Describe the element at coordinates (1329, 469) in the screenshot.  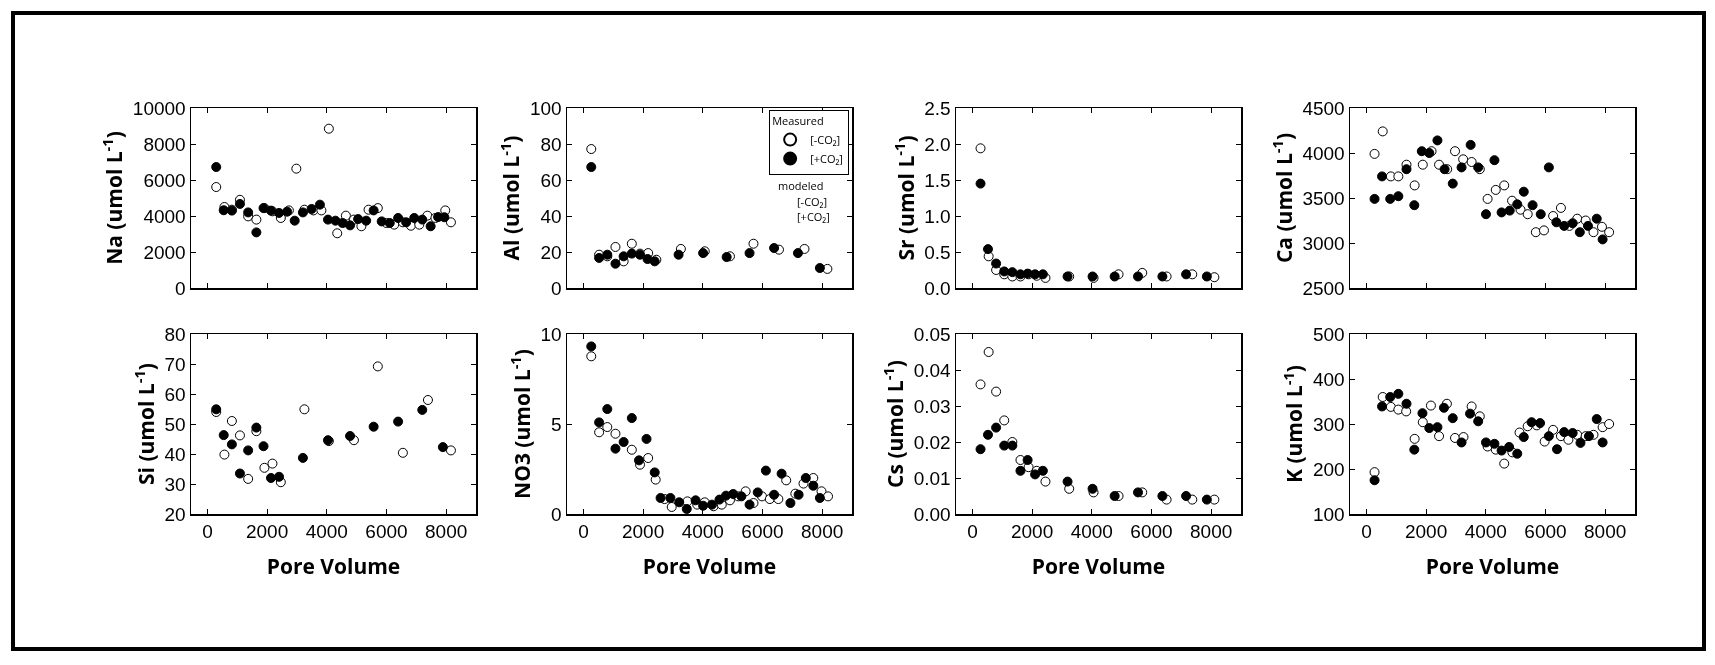
I see `y-tick-label: 200` at that location.